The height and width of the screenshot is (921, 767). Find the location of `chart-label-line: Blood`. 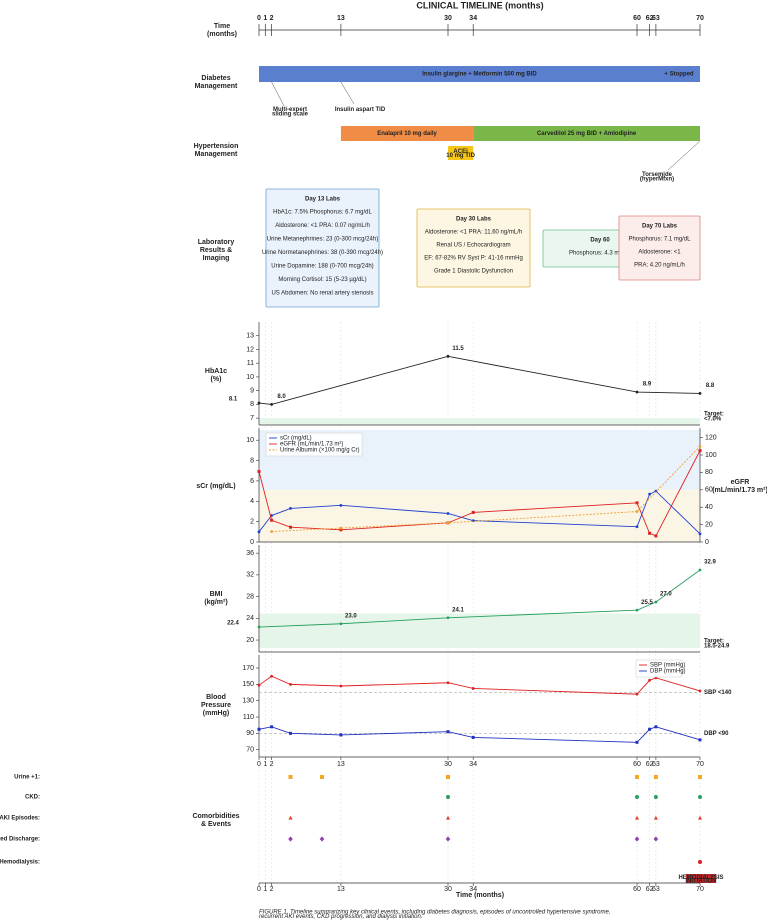

chart-label-line: Blood is located at coordinates (216, 697).